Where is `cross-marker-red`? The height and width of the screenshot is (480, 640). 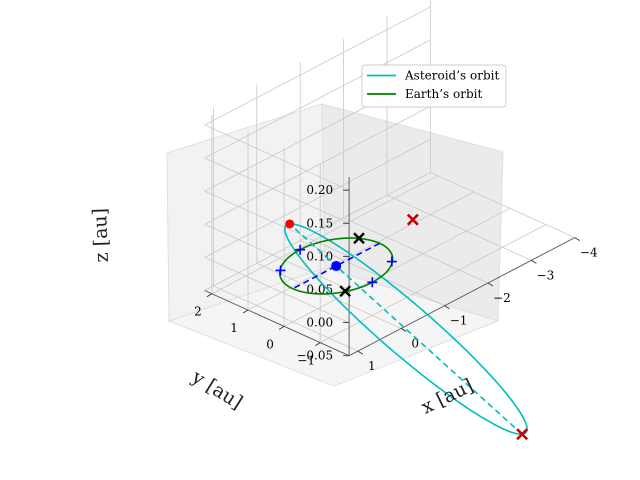
cross-marker-red is located at coordinates (413, 219).